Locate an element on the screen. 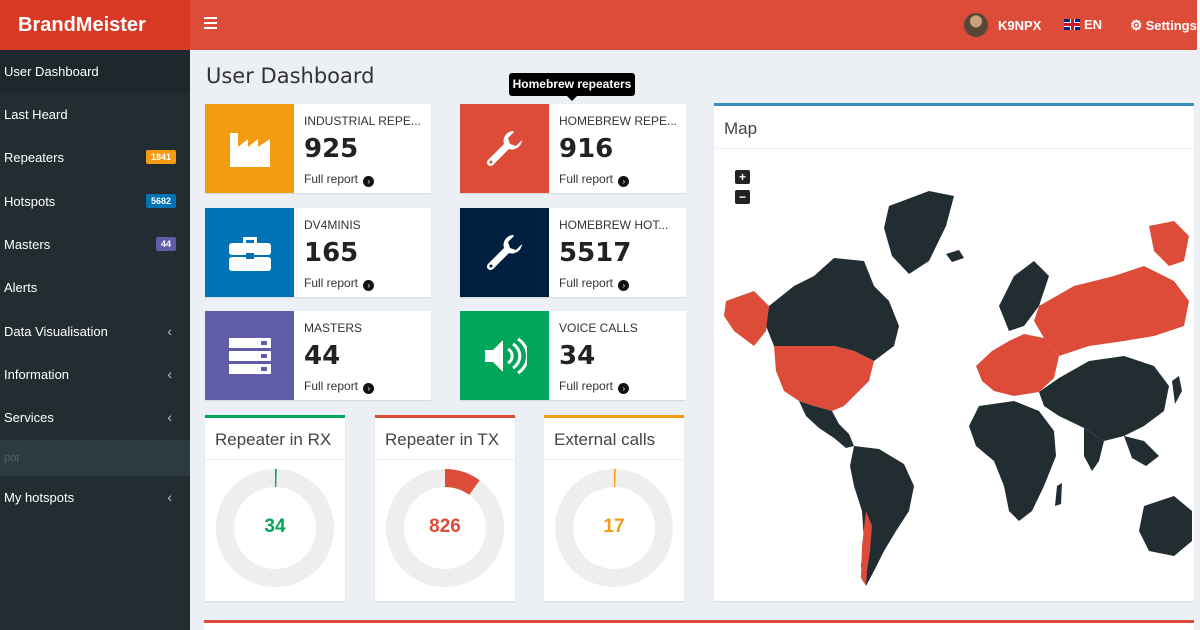 The height and width of the screenshot is (630, 1200). tooltip: Homebrew repeaters is located at coordinates (572, 87).